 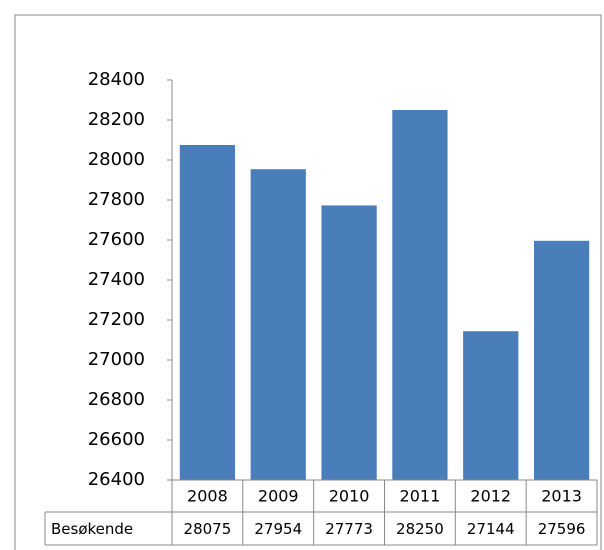 What do you see at coordinates (116, 479) in the screenshot?
I see `y-tick-label: 26400` at bounding box center [116, 479].